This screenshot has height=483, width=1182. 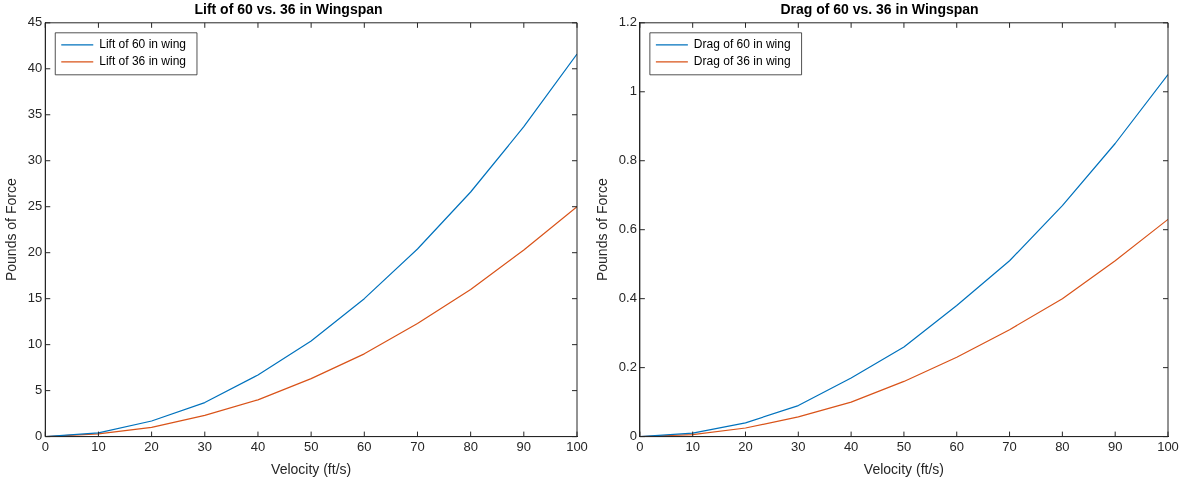 What do you see at coordinates (142, 44) in the screenshot?
I see `legend-label: Lift of 60 in wing` at bounding box center [142, 44].